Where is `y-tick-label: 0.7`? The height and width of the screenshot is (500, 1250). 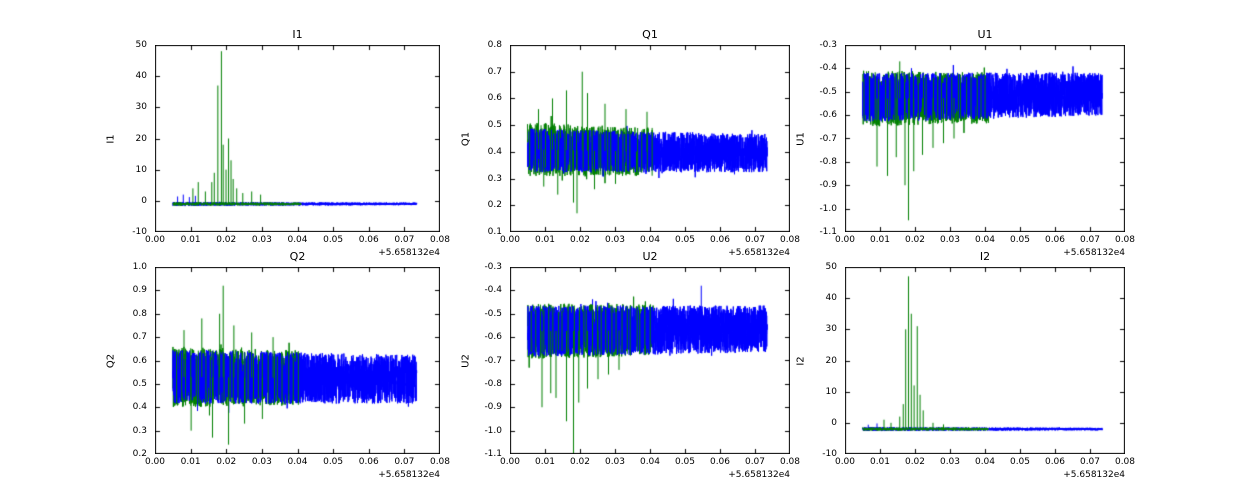
y-tick-label: 0.7 is located at coordinates (494, 71).